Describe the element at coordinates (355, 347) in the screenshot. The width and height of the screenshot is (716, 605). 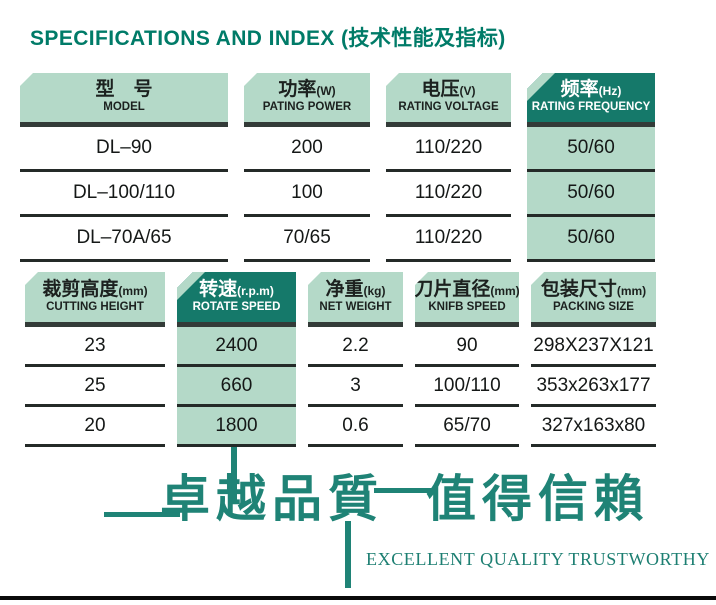
I see `table-cell: 2.2` at that location.